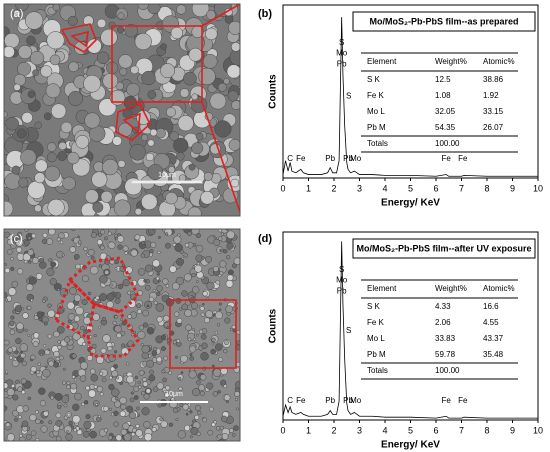 The width and height of the screenshot is (550, 452). I want to click on table-cell: 4.55, so click(491, 322).